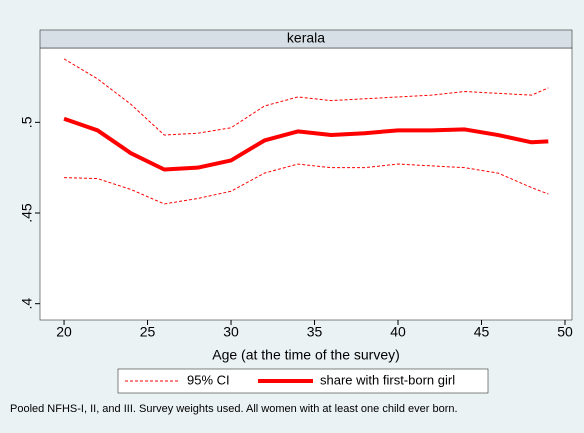 The height and width of the screenshot is (433, 584). I want to click on x-tick-label: 20, so click(64, 332).